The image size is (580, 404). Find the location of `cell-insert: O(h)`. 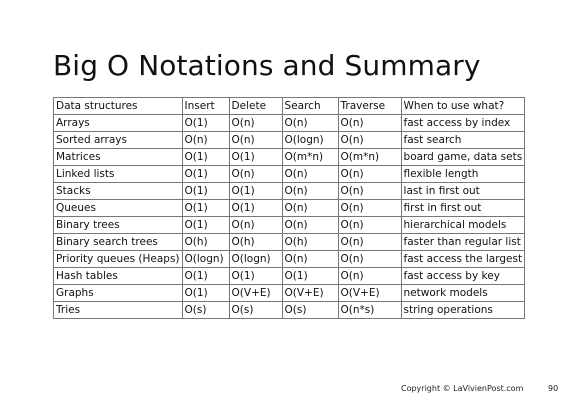

cell-insert: O(h) is located at coordinates (205, 242).